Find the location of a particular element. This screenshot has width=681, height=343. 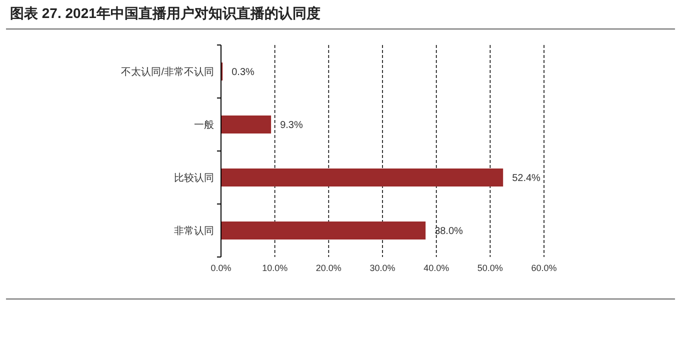

x-tick-label: 60.0% is located at coordinates (544, 268).